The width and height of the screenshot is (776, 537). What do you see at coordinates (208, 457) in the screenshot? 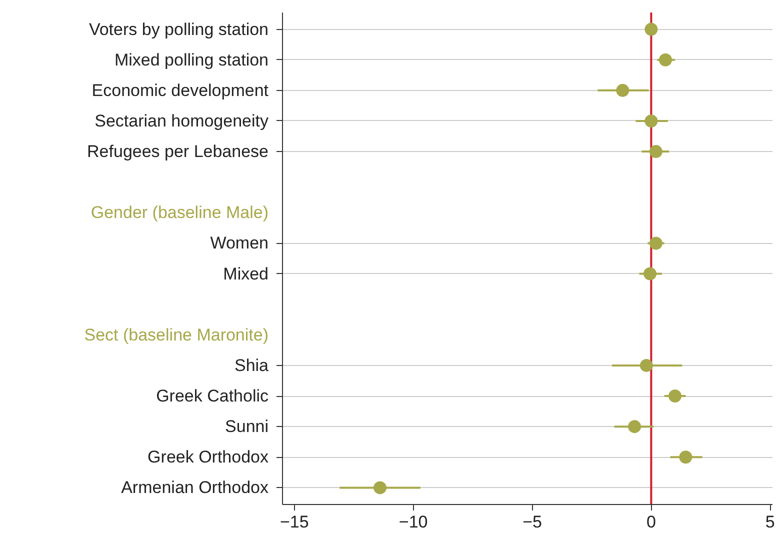
I see `y-tick-label: Greek Orthodox` at bounding box center [208, 457].